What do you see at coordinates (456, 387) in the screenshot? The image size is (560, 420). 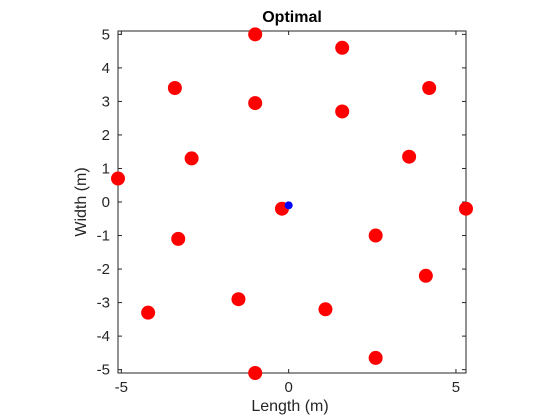 I see `x-tick-label: 5` at bounding box center [456, 387].